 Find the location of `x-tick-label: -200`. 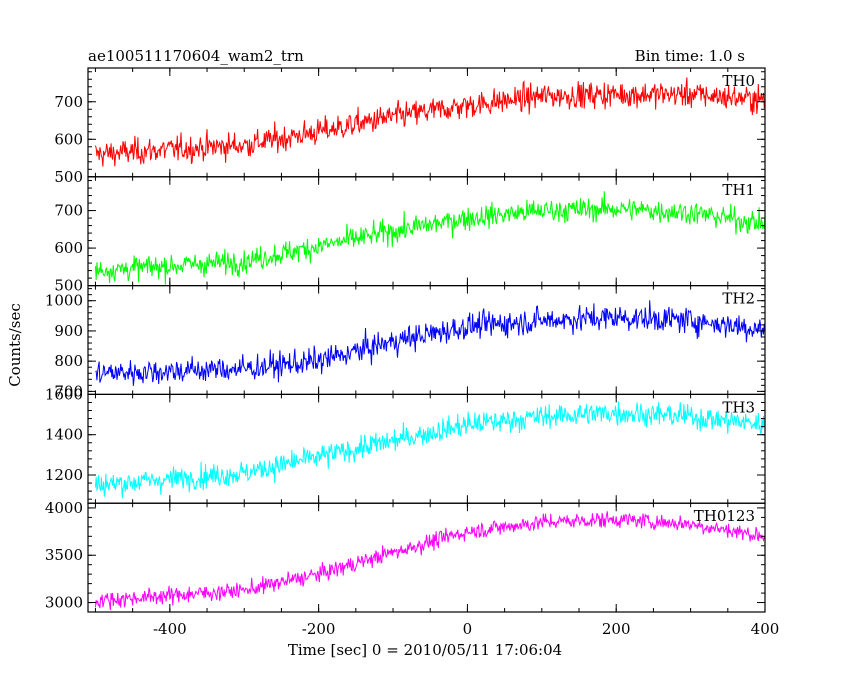

x-tick-label: -200 is located at coordinates (319, 629).